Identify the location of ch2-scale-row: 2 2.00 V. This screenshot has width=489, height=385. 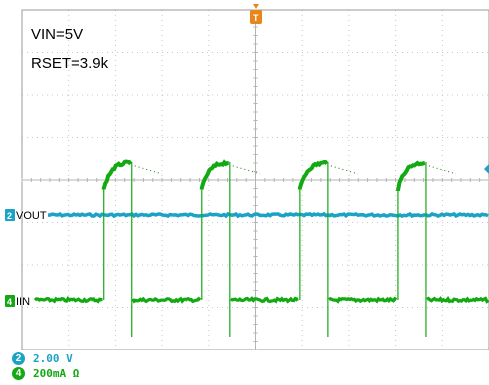
(112, 358).